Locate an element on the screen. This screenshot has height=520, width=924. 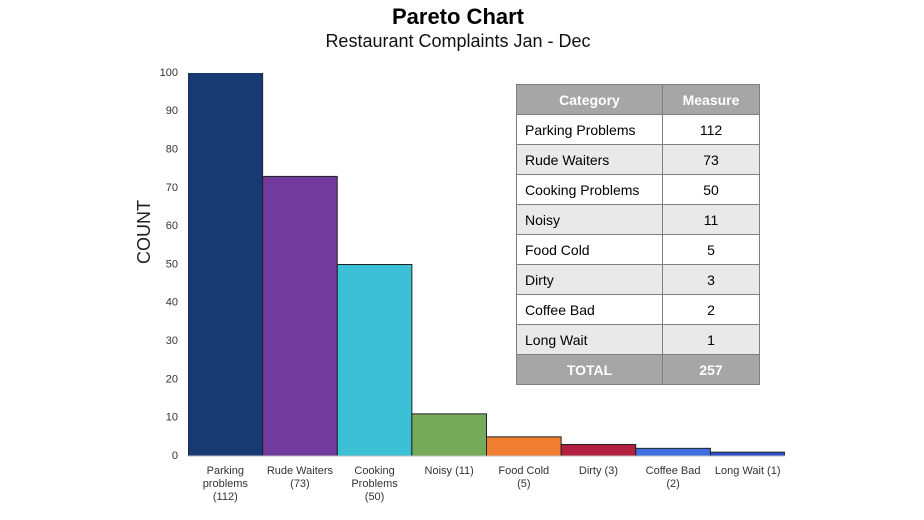
table-cell: Rude Waiters is located at coordinates (589, 159).